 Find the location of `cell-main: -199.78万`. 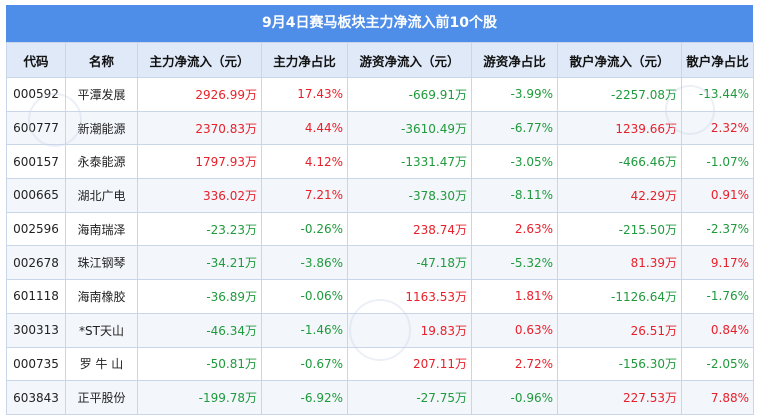

cell-main: -199.78万 is located at coordinates (199, 397).